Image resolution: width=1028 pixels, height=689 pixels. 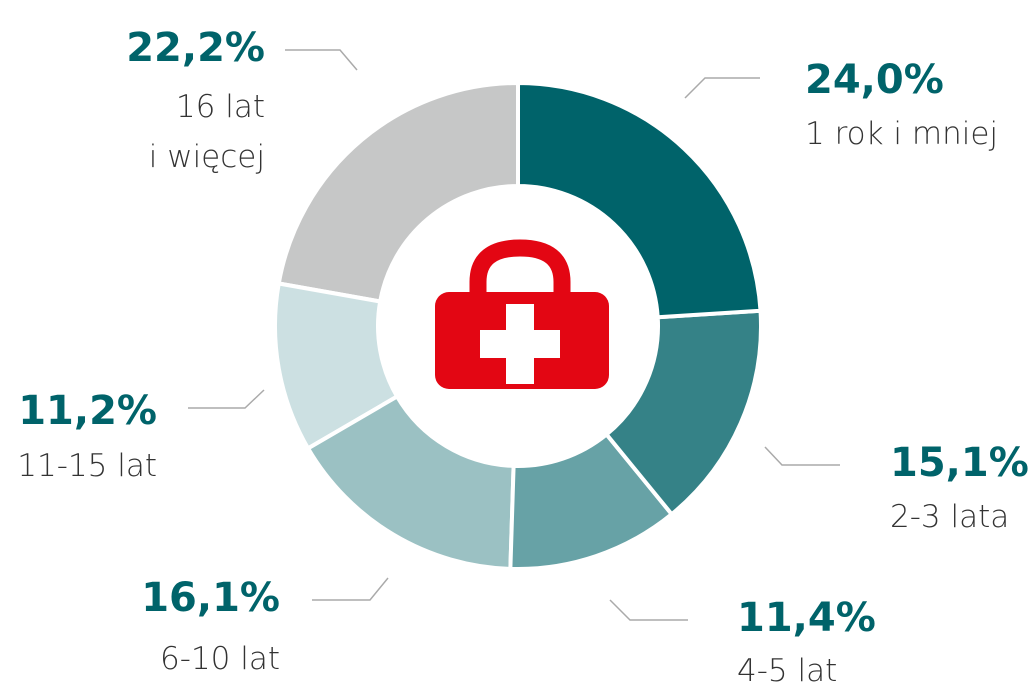 What do you see at coordinates (949, 517) in the screenshot?
I see `category-label: 2-3 lata` at bounding box center [949, 517].